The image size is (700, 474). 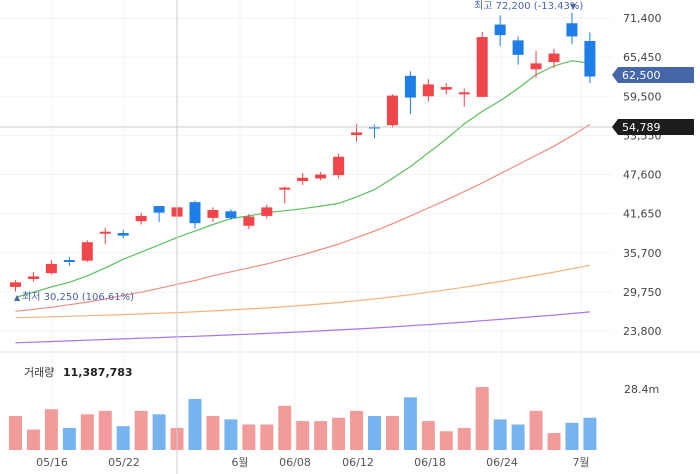 What do you see at coordinates (642, 175) in the screenshot?
I see `price-tick-label: 47,600` at bounding box center [642, 175].